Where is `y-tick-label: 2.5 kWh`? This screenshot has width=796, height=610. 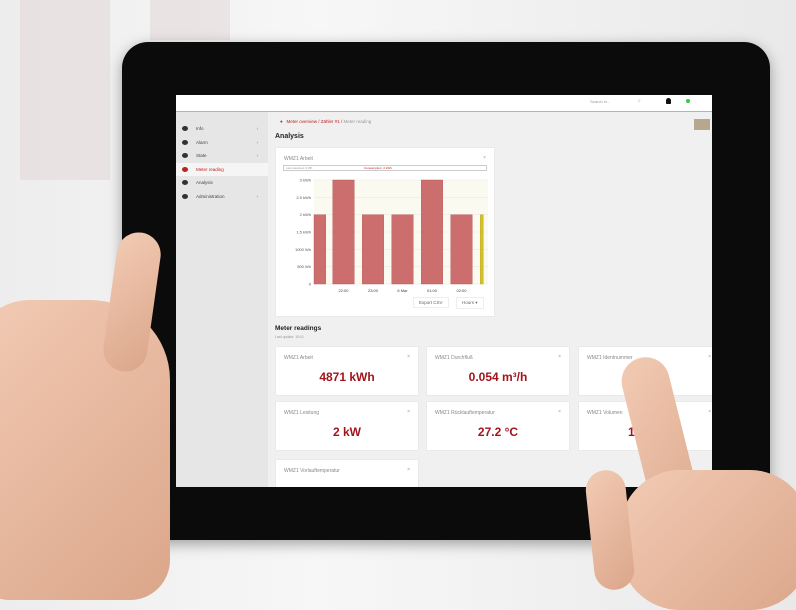
y-tick-label: 2.5 kWh is located at coordinates (303, 197).